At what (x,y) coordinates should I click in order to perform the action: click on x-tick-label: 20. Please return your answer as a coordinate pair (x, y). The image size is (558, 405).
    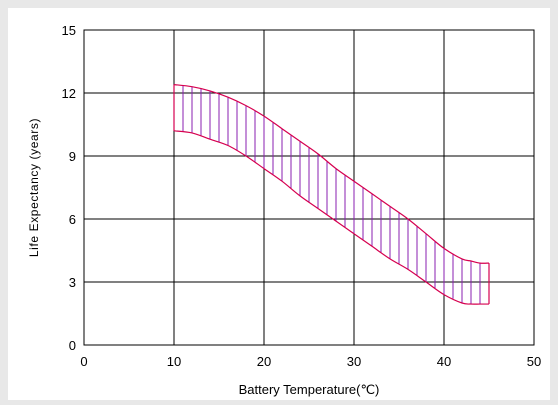
    Looking at the image, I should click on (264, 361).